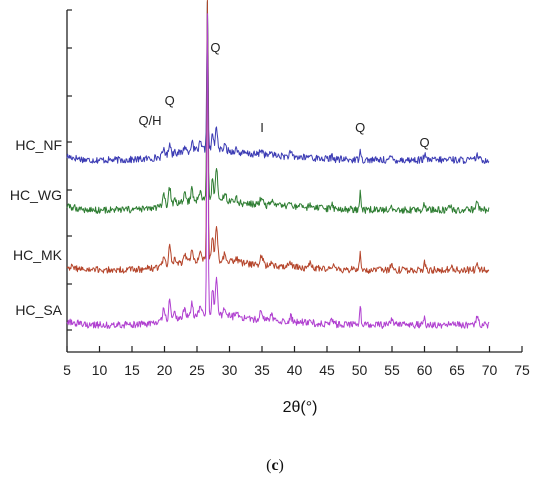 Image resolution: width=550 pixels, height=480 pixels. What do you see at coordinates (457, 370) in the screenshot?
I see `x-tick-label: 65` at bounding box center [457, 370].